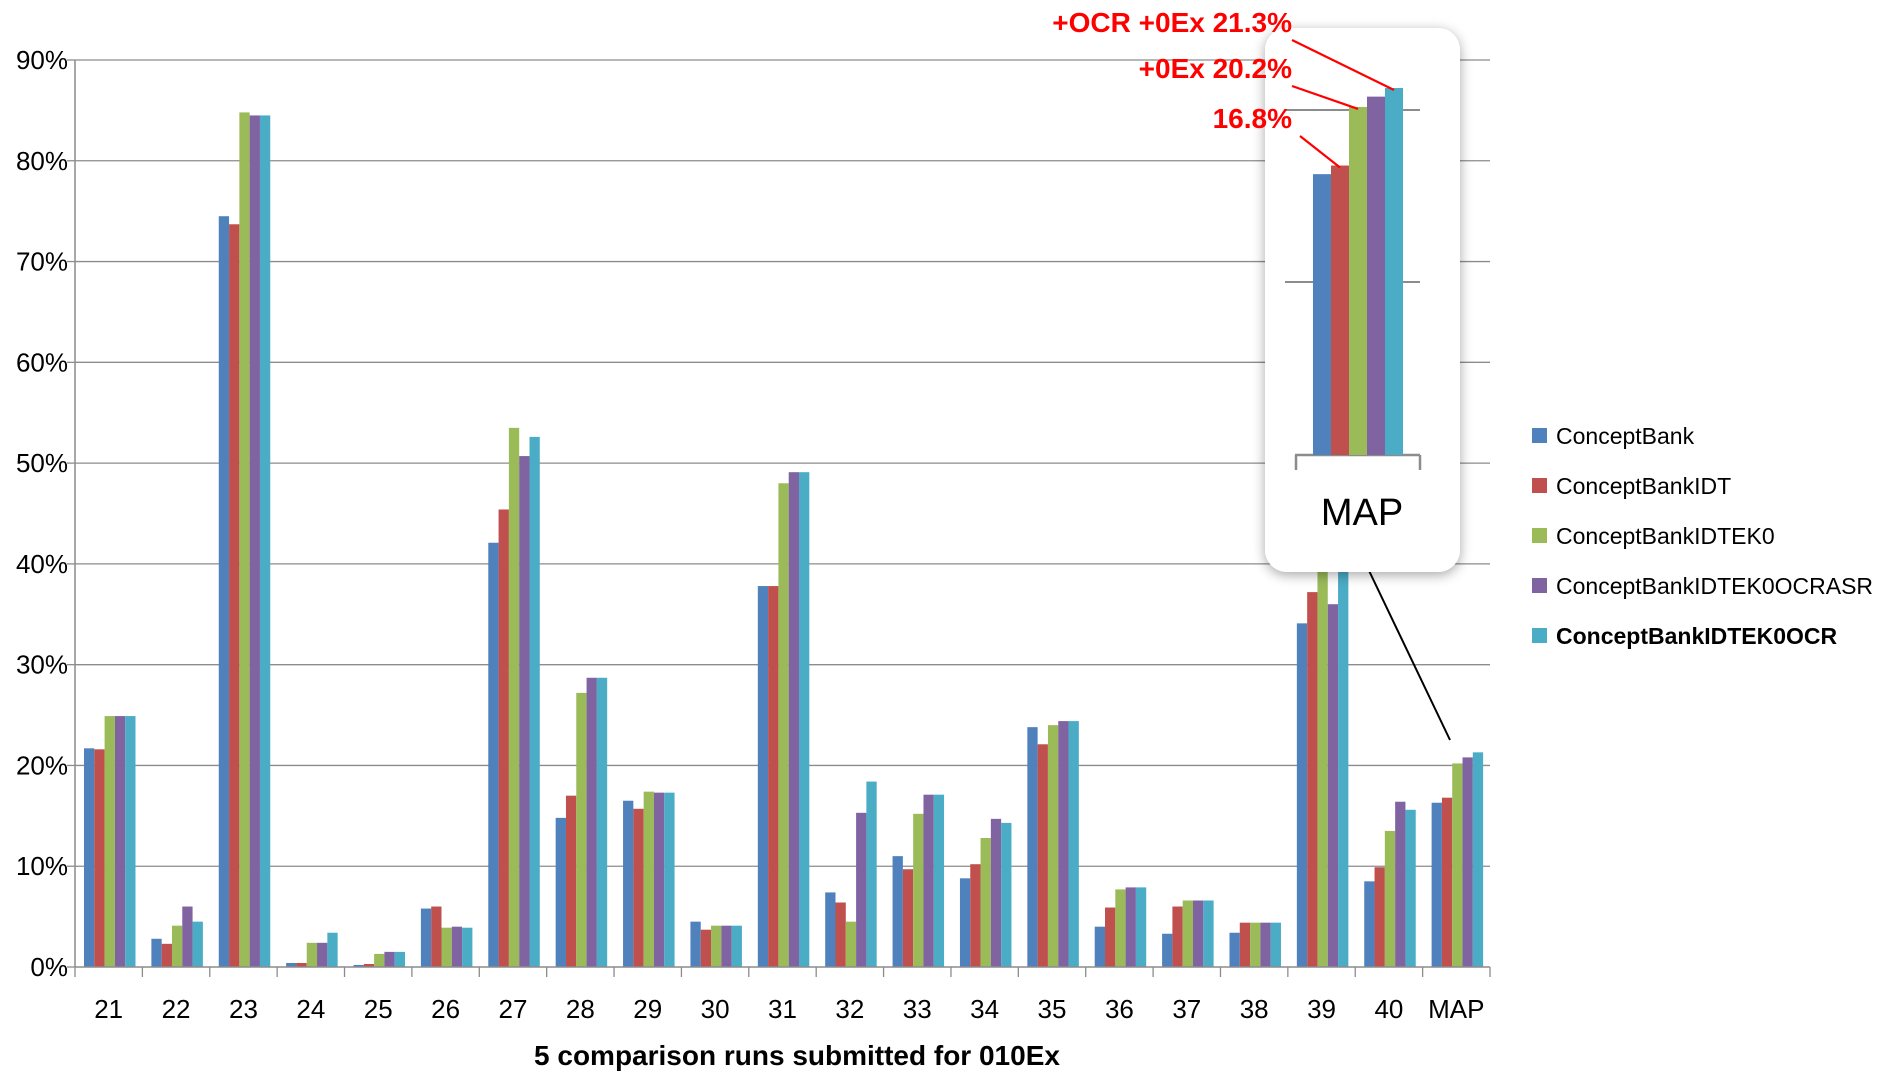  Describe the element at coordinates (1697, 636) in the screenshot. I see `legend-label: ConceptBankIDTEK0OCR` at that location.